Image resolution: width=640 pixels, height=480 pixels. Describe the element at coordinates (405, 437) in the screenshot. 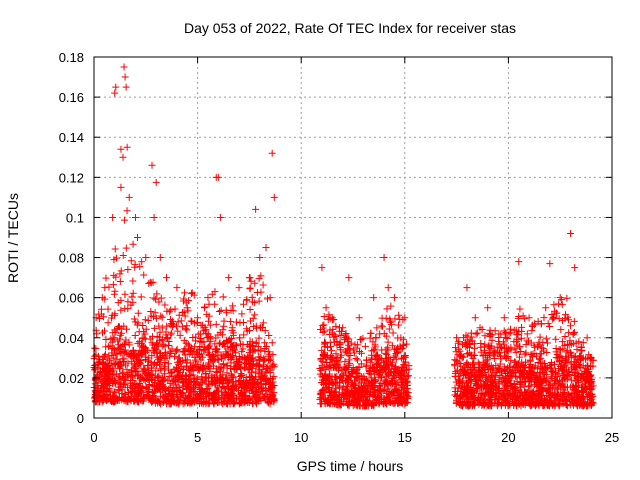

I see `x-tick-label: 15` at that location.